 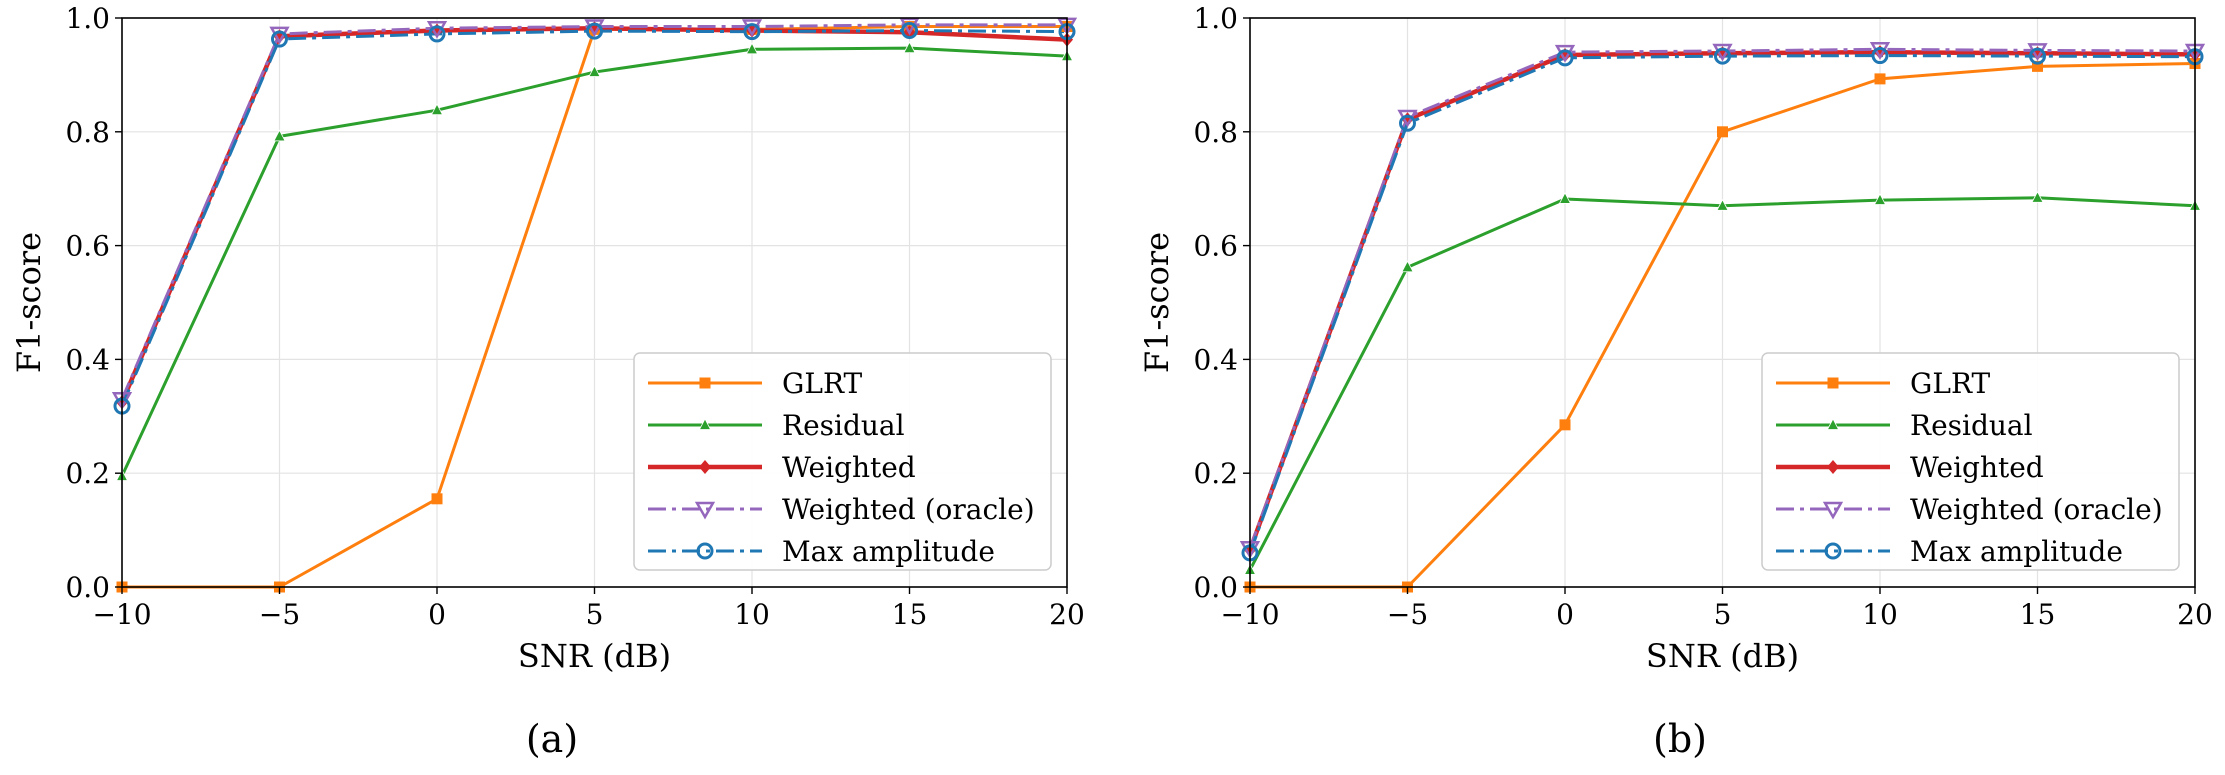 I want to click on panel-label: (a), so click(x=552, y=739).